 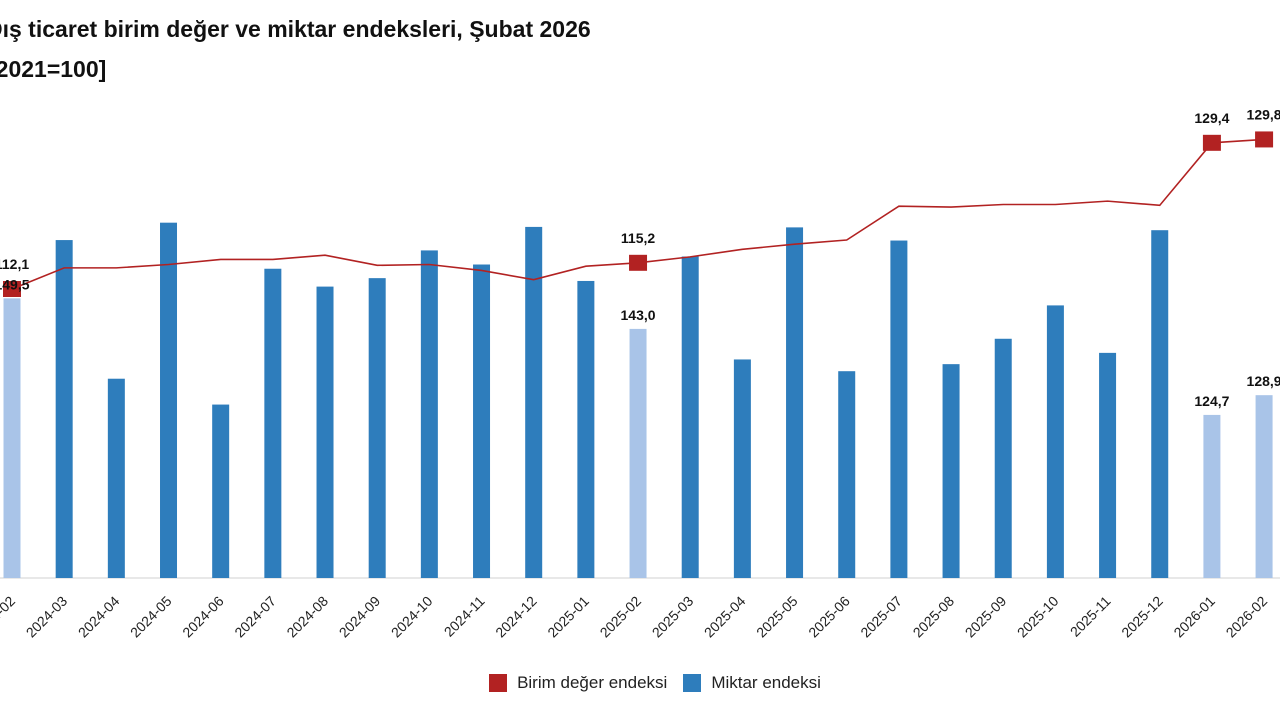 I want to click on x-tick-2025-07: 2025-07, so click(x=881, y=617).